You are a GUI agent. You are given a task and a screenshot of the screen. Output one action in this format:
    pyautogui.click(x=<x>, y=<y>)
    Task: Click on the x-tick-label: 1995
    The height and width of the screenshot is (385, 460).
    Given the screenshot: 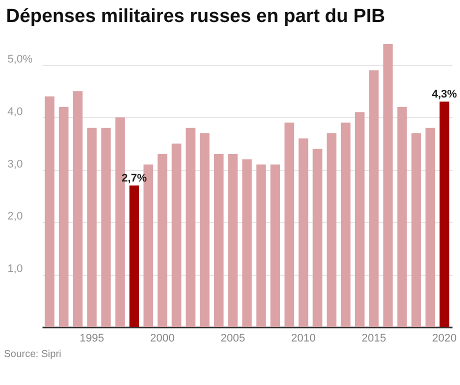 What is the action you would take?
    pyautogui.click(x=92, y=338)
    